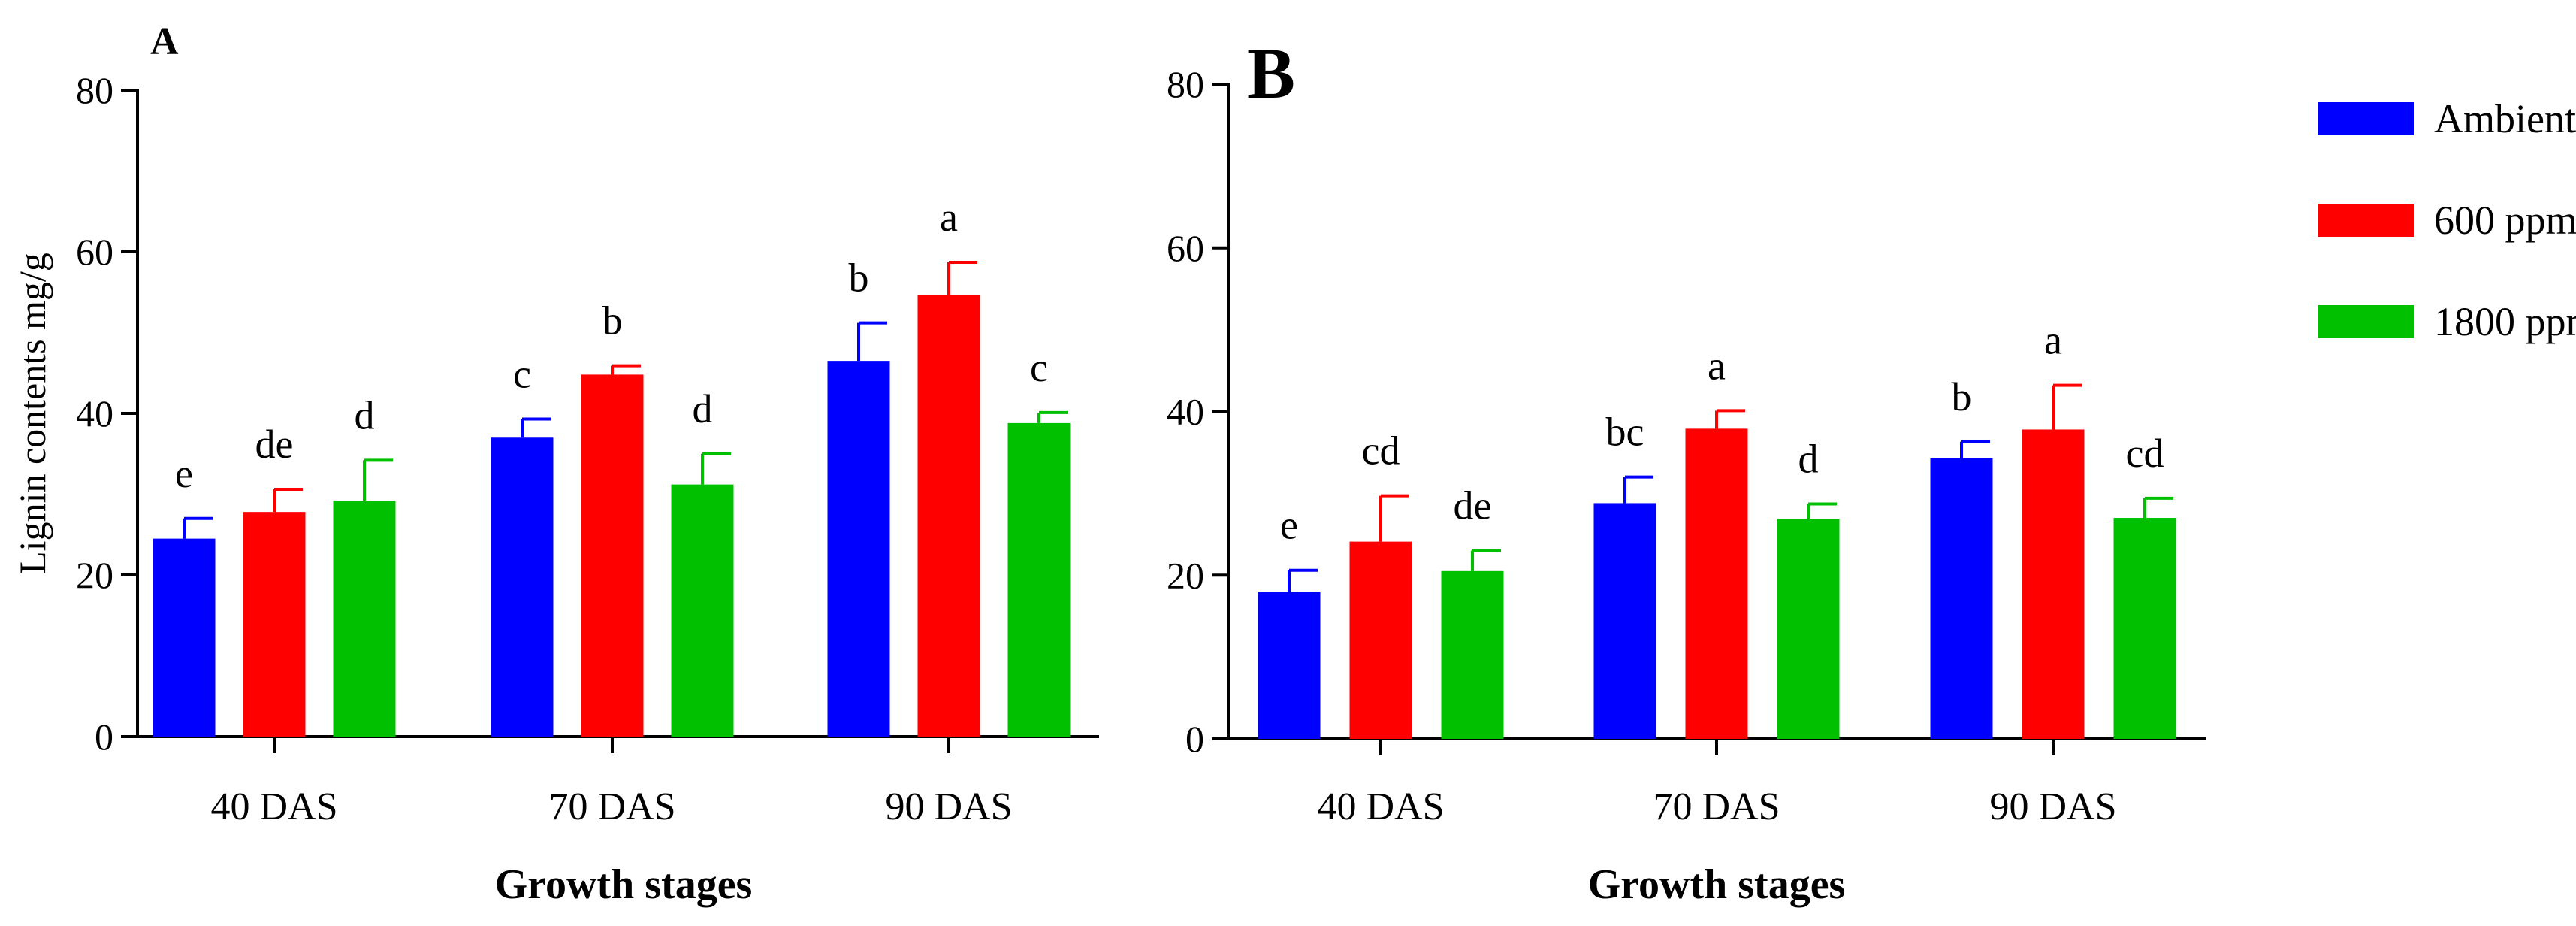 The image size is (2576, 926). What do you see at coordinates (32, 413) in the screenshot?
I see `y-axis-title: Lignin contents mg/g` at bounding box center [32, 413].